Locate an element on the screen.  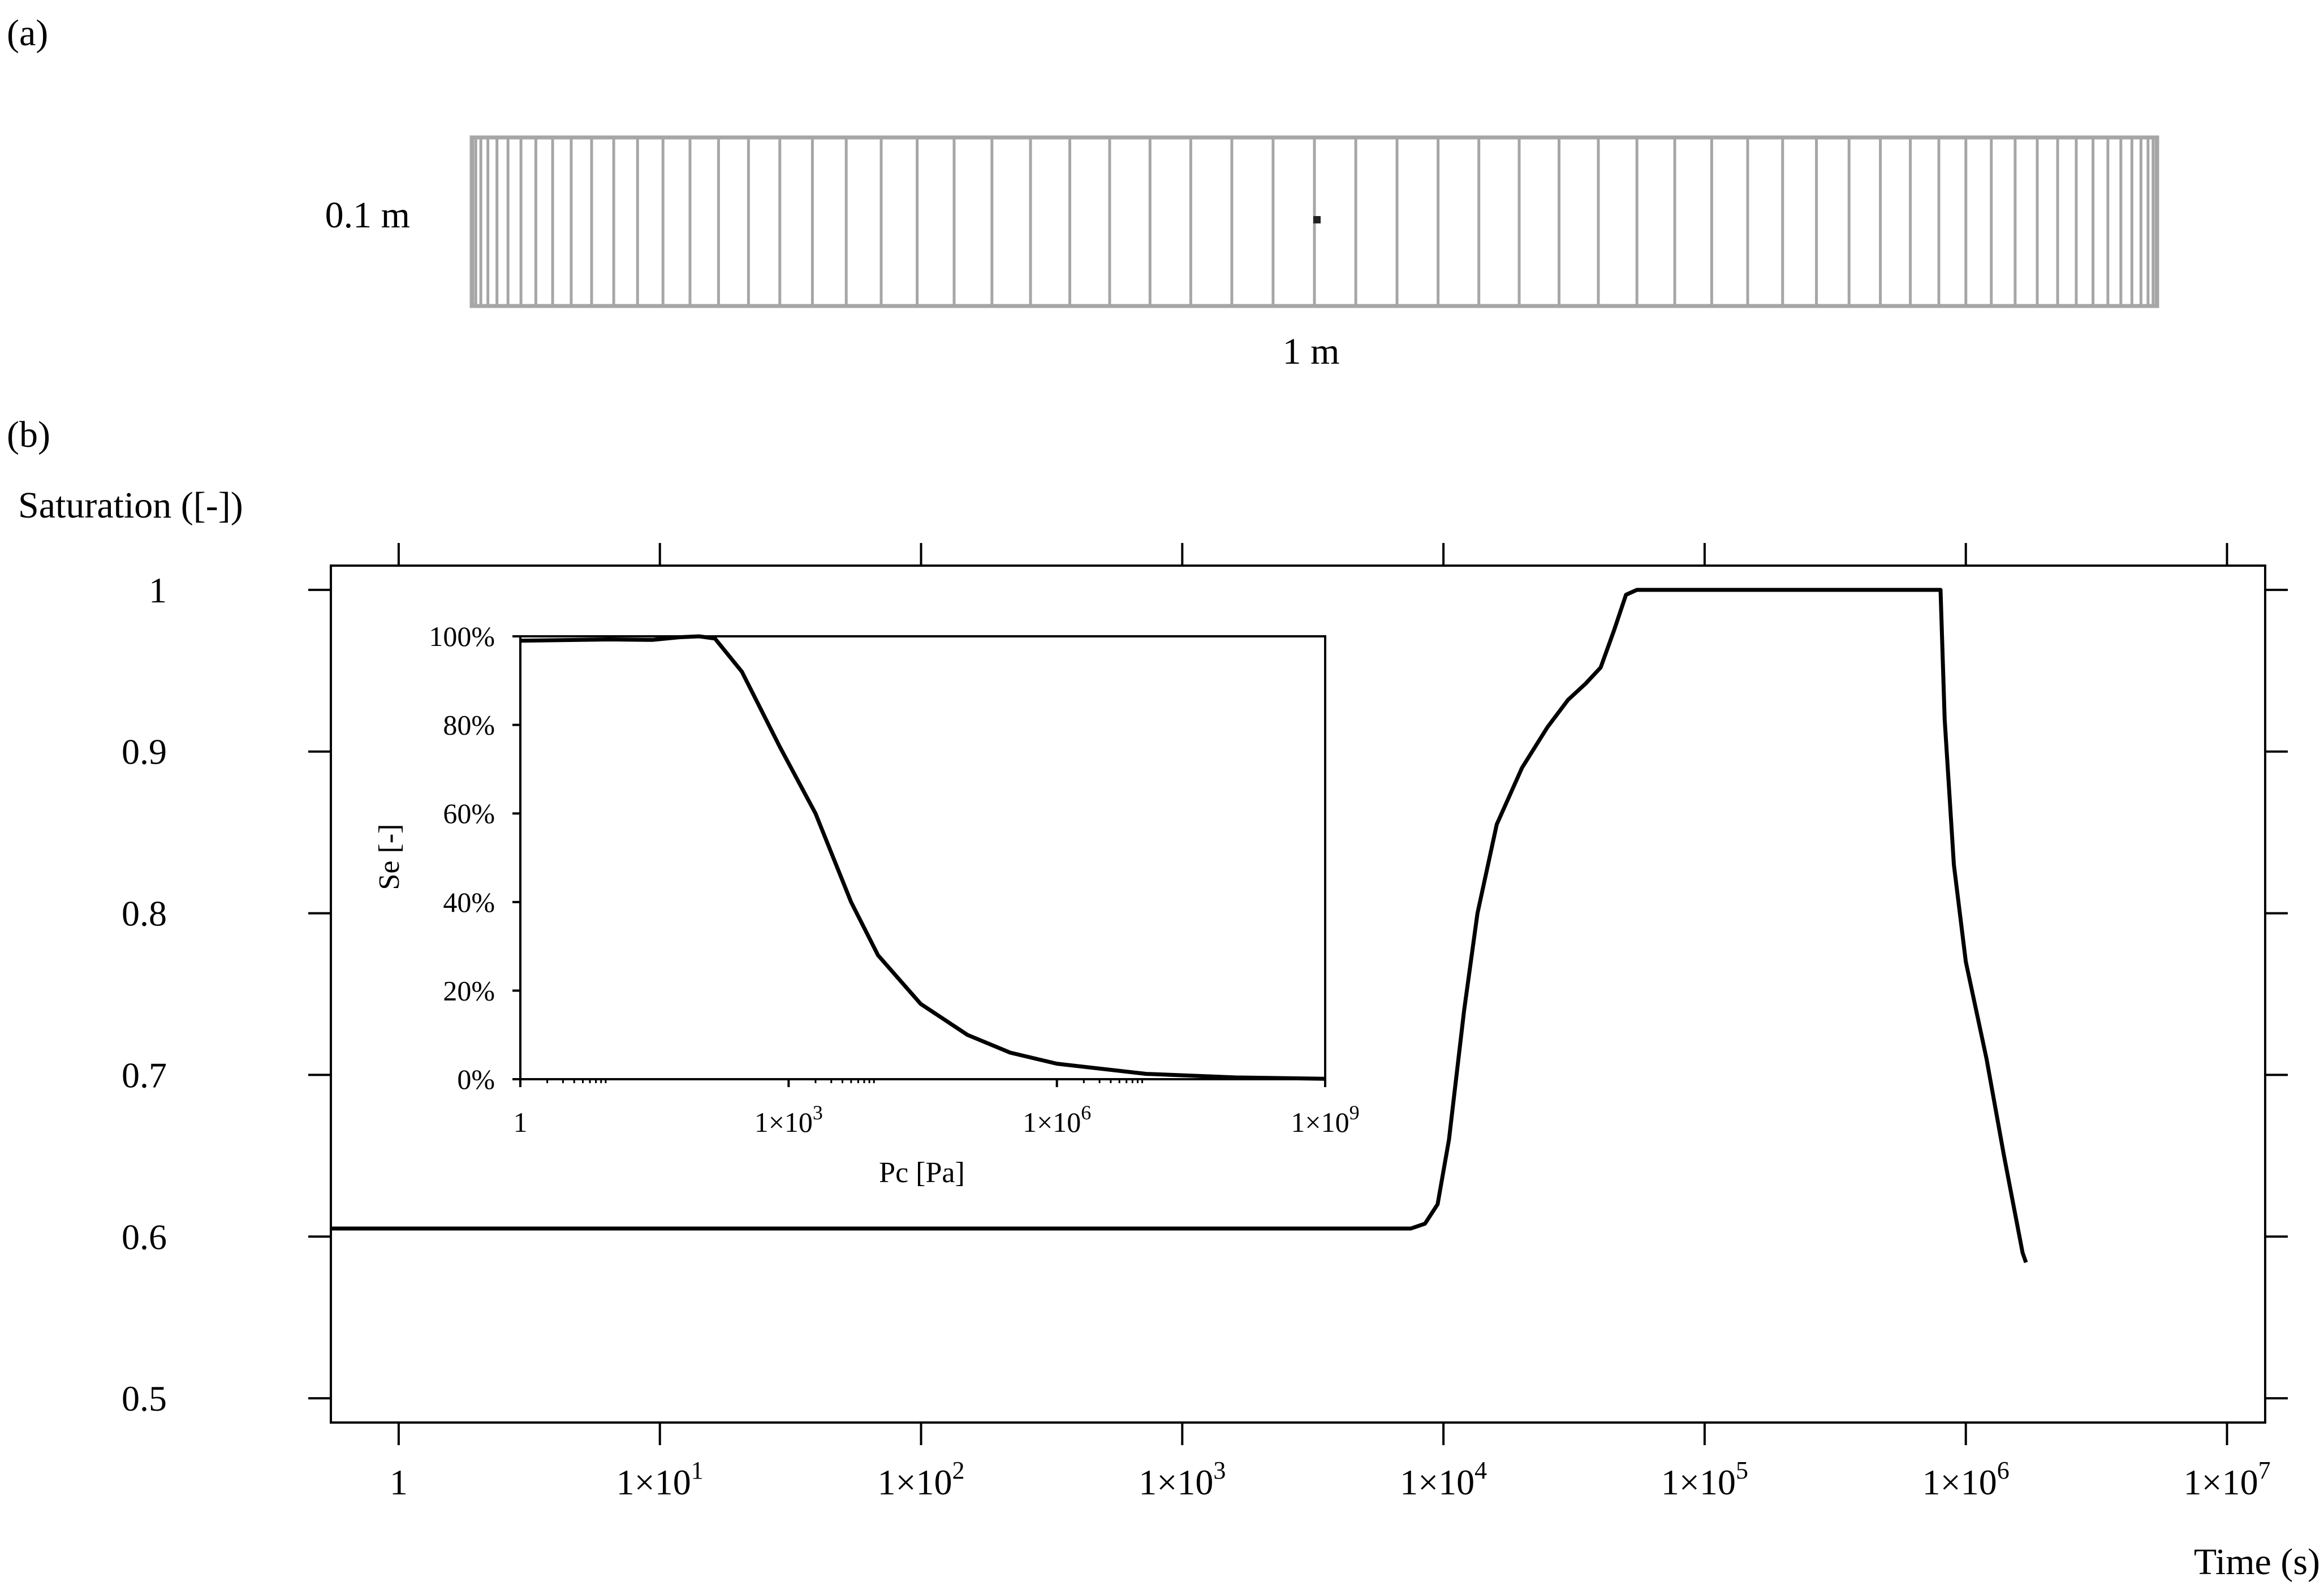
y-tick-label: 20% is located at coordinates (469, 990).